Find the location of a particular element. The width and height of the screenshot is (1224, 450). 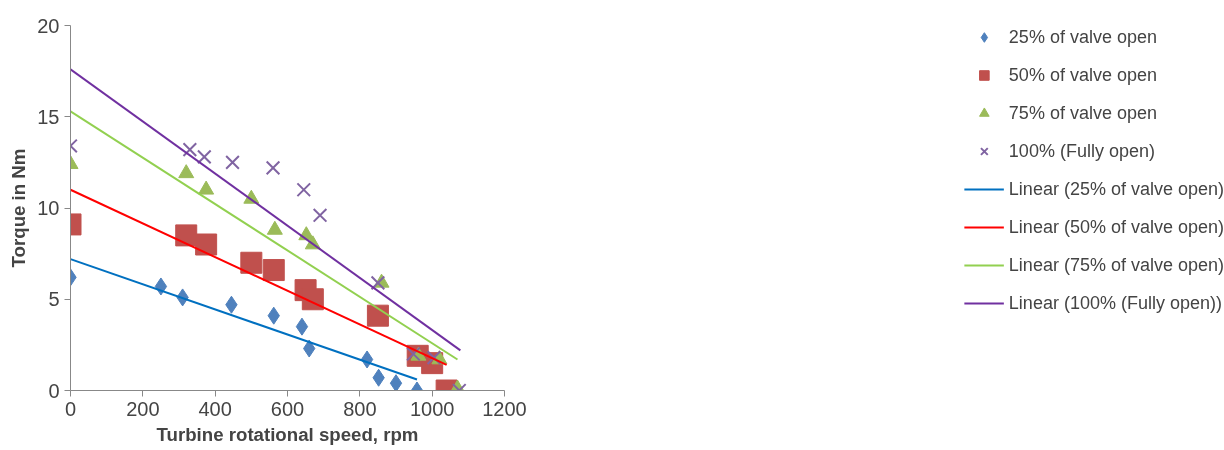

y-axis-title: Torque in Nm is located at coordinates (19, 208).